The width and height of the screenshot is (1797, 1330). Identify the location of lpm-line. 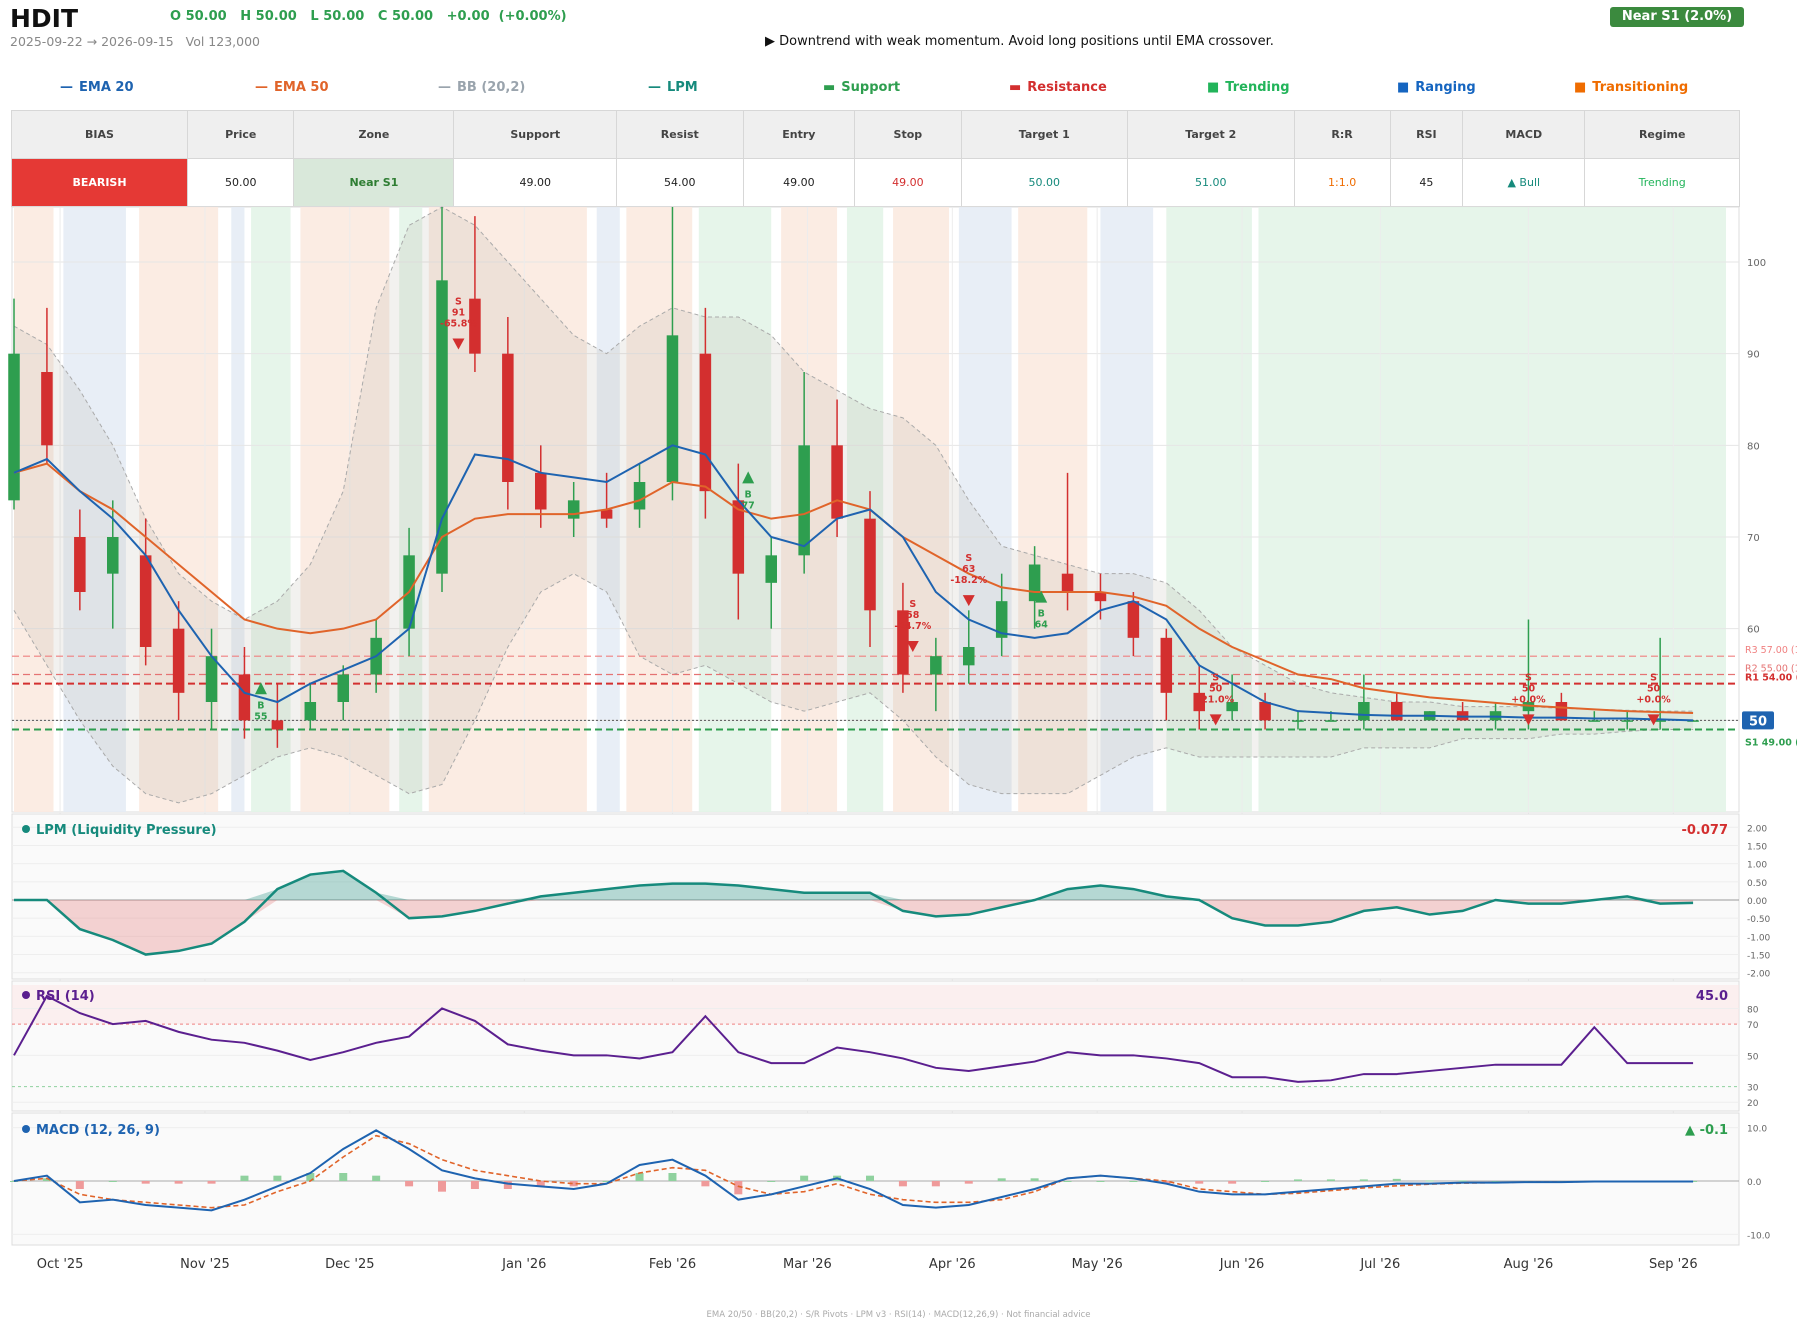
(854, 912).